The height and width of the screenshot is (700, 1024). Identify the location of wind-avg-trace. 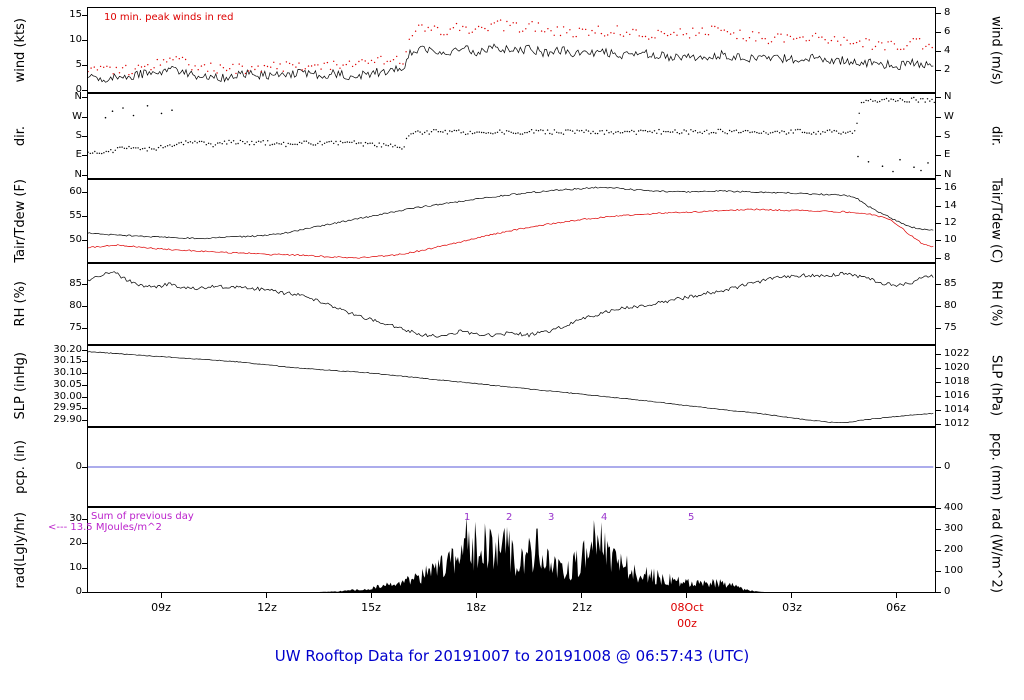
(511, 63).